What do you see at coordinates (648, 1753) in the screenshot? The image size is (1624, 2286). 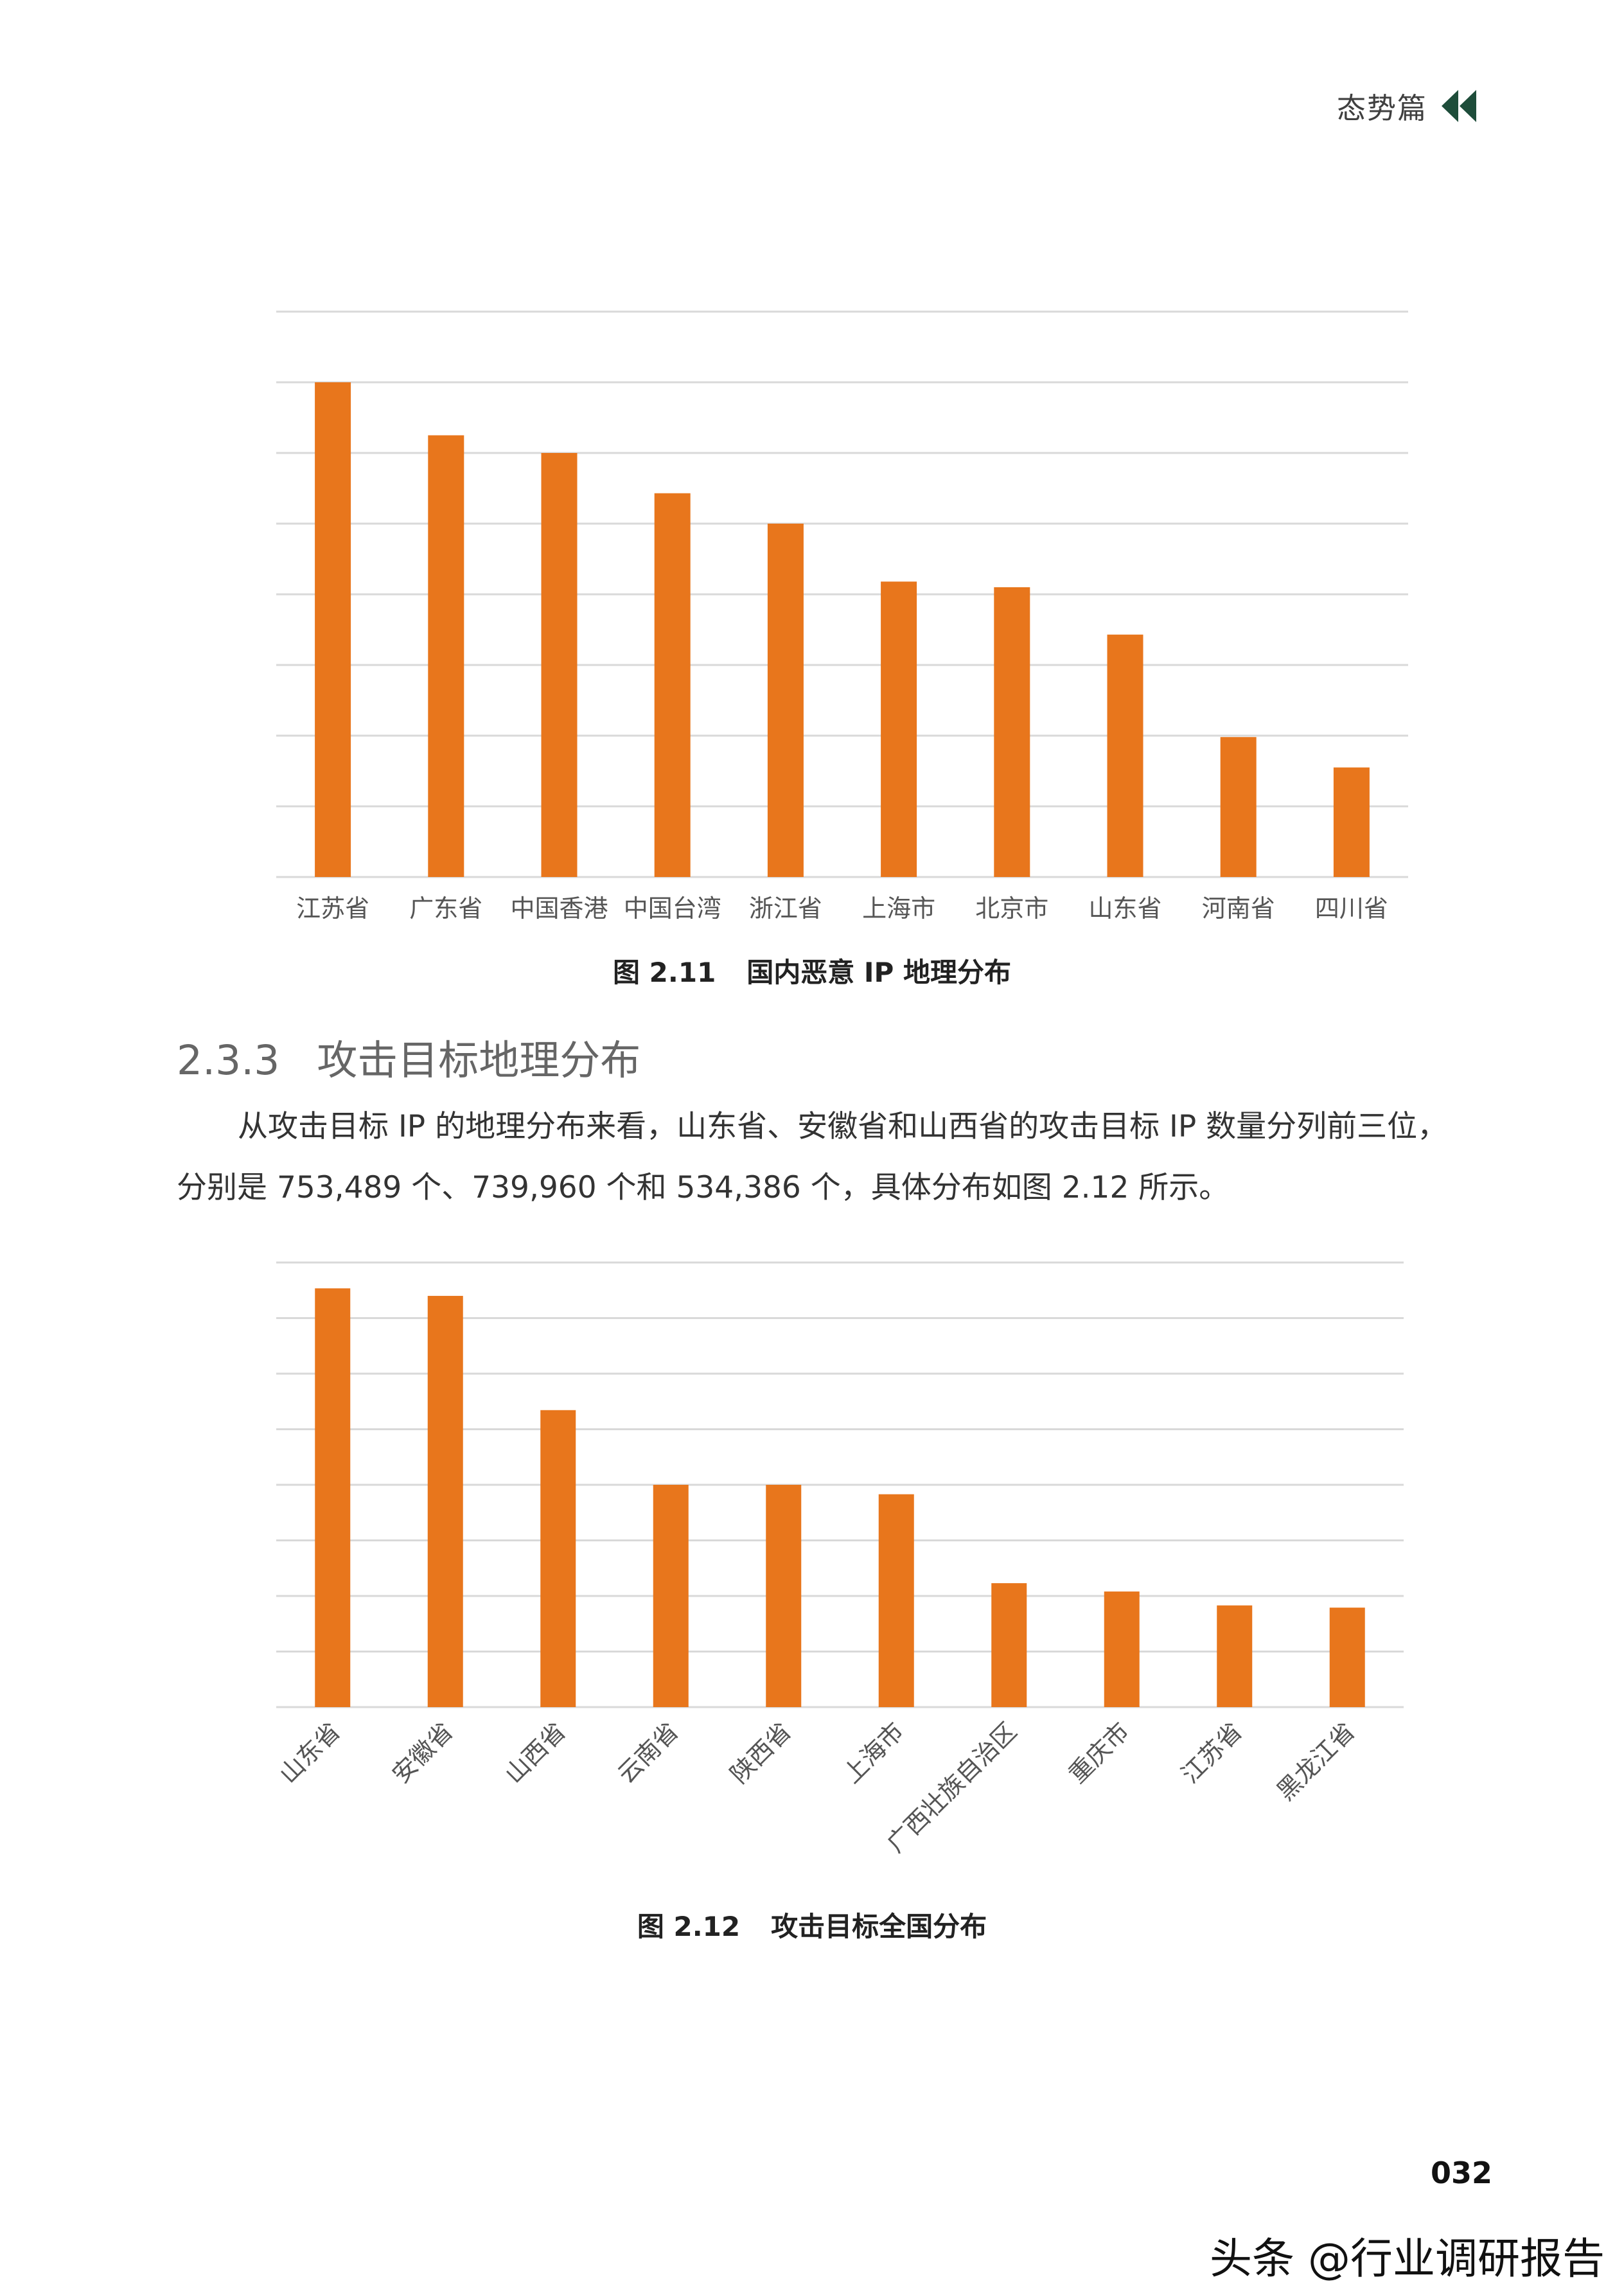 I see `x-tick-label: 云南省` at bounding box center [648, 1753].